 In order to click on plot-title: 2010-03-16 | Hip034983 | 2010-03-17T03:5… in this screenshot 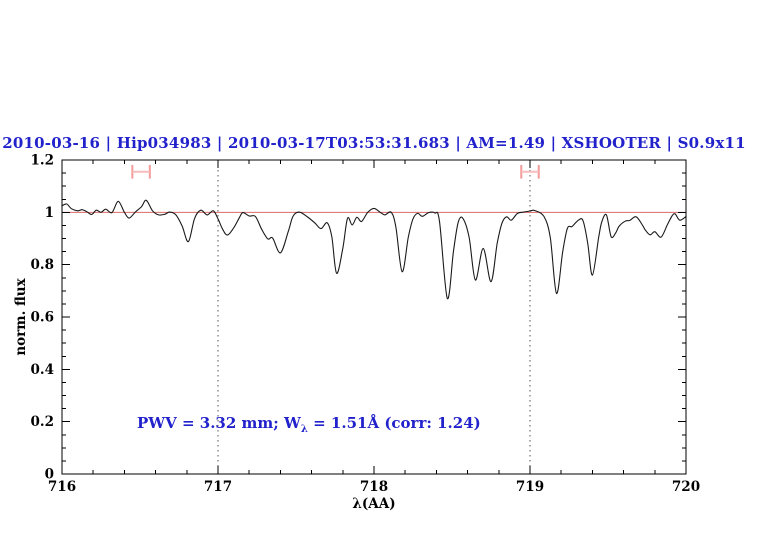, I will do `click(374, 143)`.